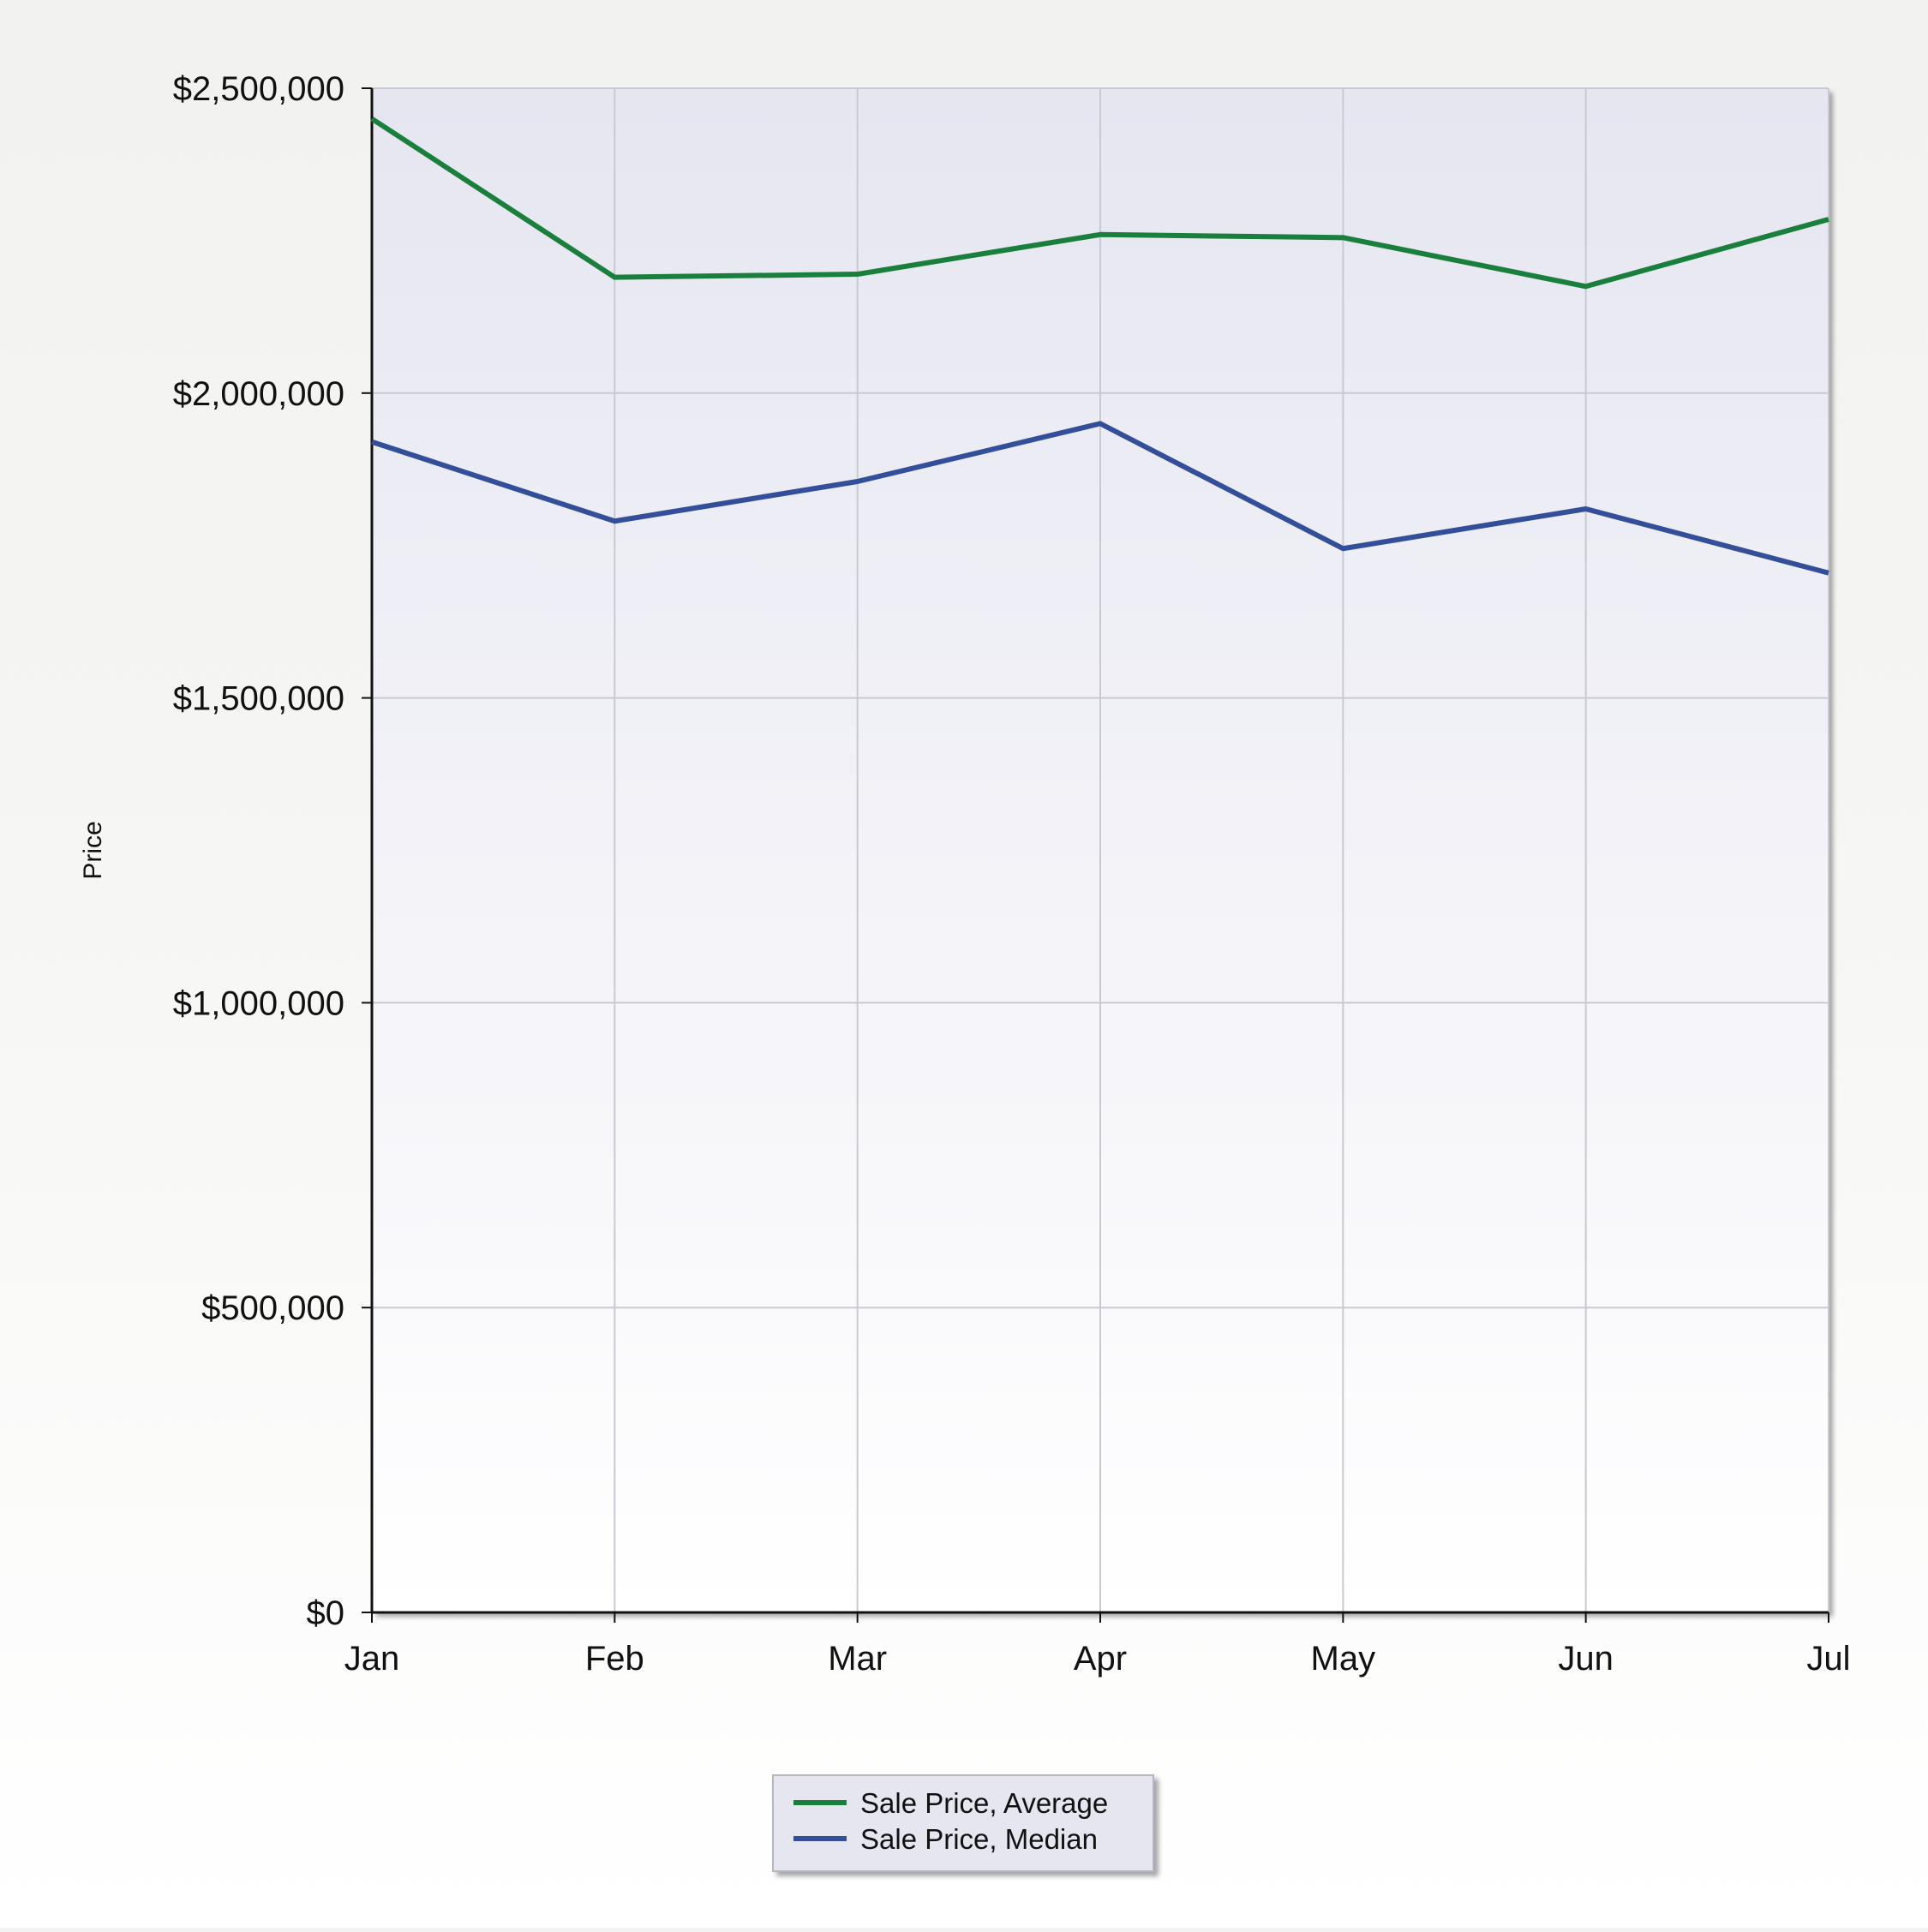  What do you see at coordinates (979, 1839) in the screenshot?
I see `legend-label-1: Sale Price, Median` at bounding box center [979, 1839].